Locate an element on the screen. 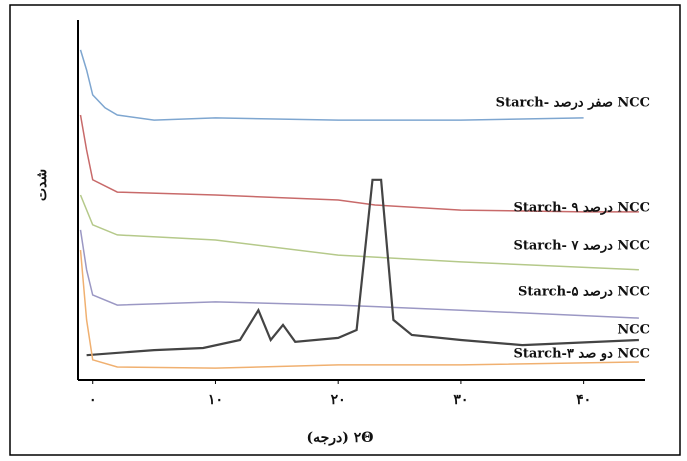  series-label: NCC is located at coordinates (633, 330).